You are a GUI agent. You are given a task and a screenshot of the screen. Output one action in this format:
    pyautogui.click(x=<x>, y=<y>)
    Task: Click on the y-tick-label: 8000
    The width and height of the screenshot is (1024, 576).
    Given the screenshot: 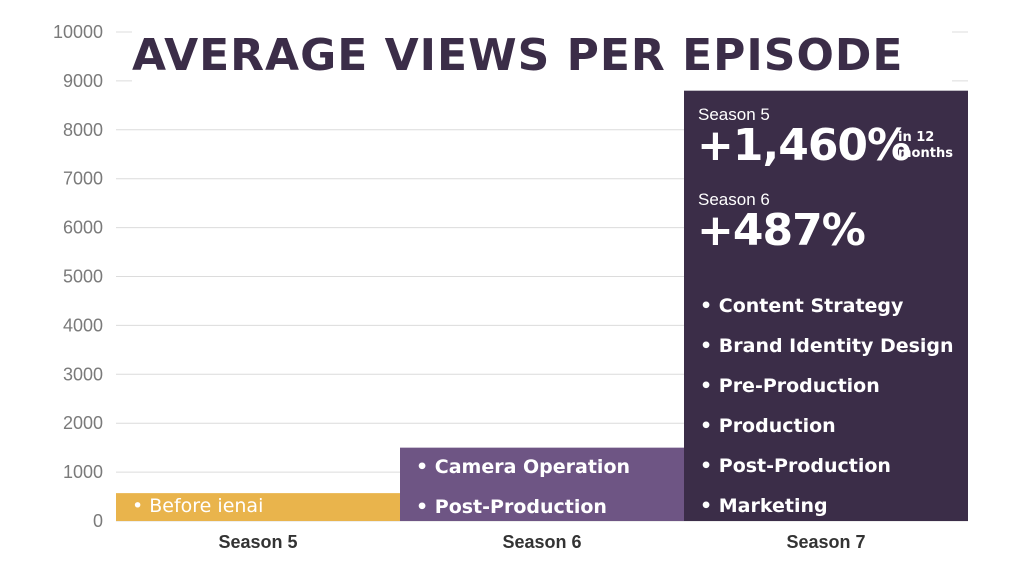 What is the action you would take?
    pyautogui.click(x=83, y=130)
    